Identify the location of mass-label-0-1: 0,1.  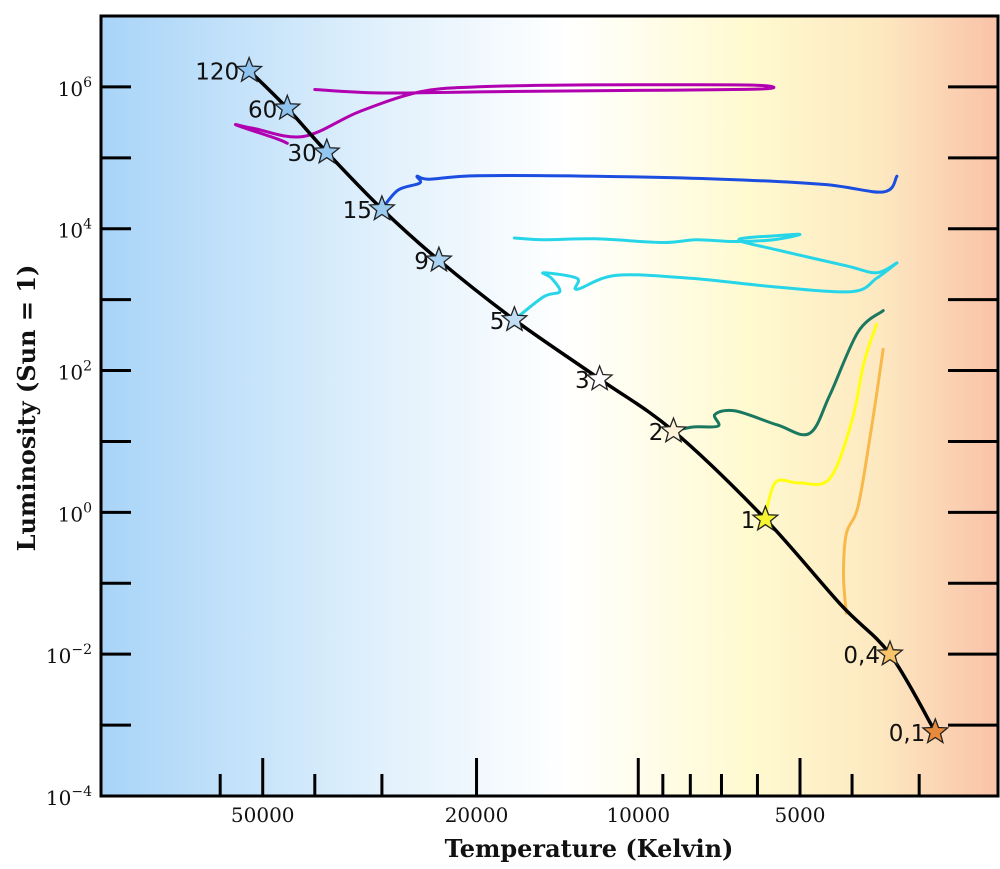
(907, 734).